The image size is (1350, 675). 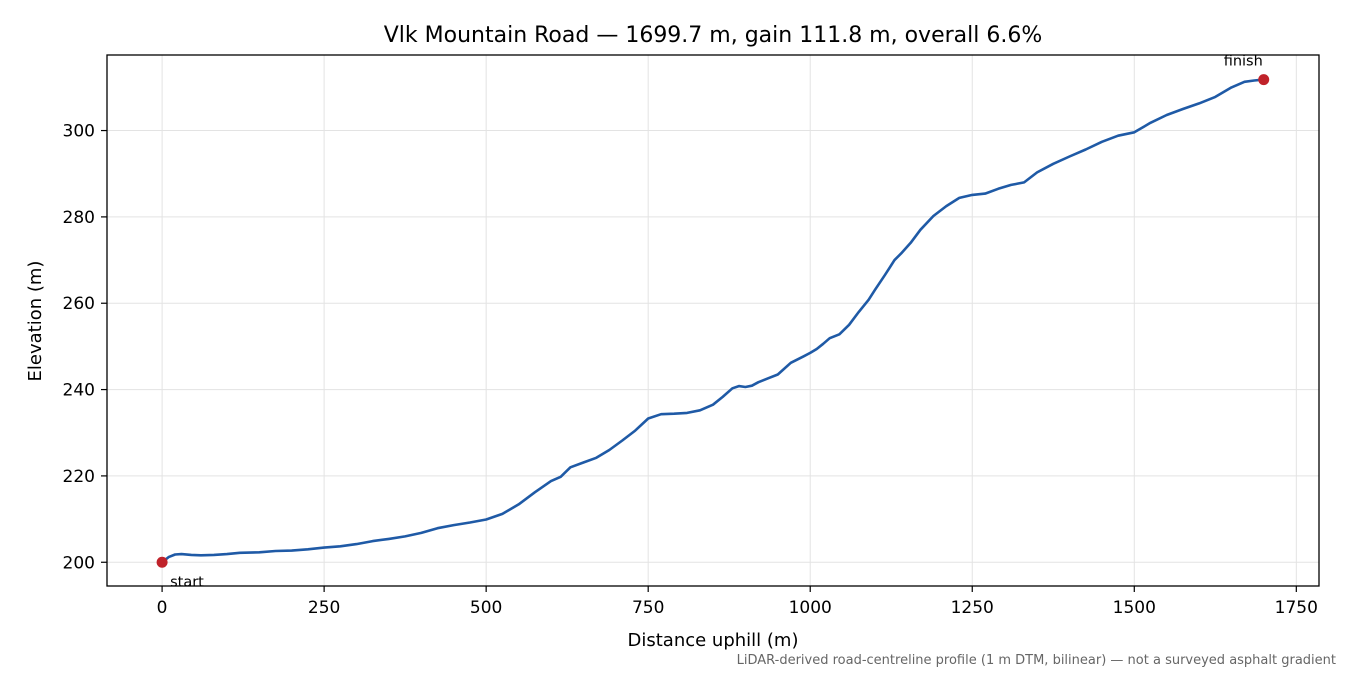 I want to click on y-tick-label: 220, so click(x=79, y=477).